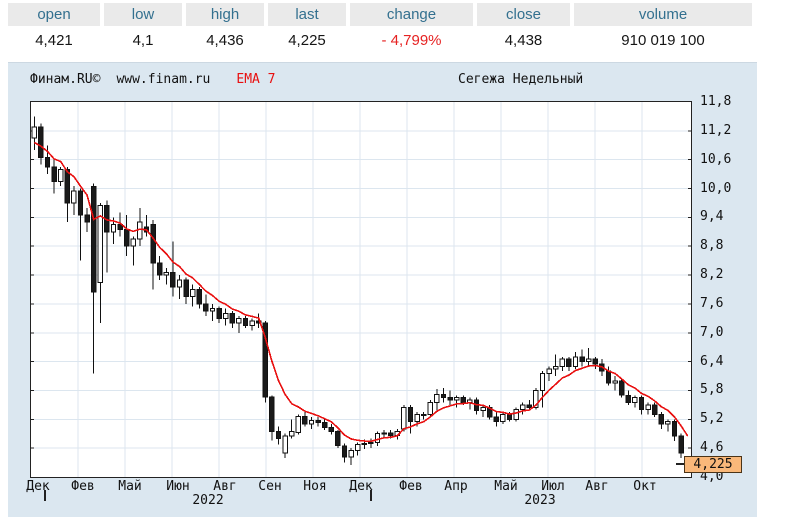  Describe the element at coordinates (411, 14) in the screenshot. I see `quote-header-change: change` at that location.